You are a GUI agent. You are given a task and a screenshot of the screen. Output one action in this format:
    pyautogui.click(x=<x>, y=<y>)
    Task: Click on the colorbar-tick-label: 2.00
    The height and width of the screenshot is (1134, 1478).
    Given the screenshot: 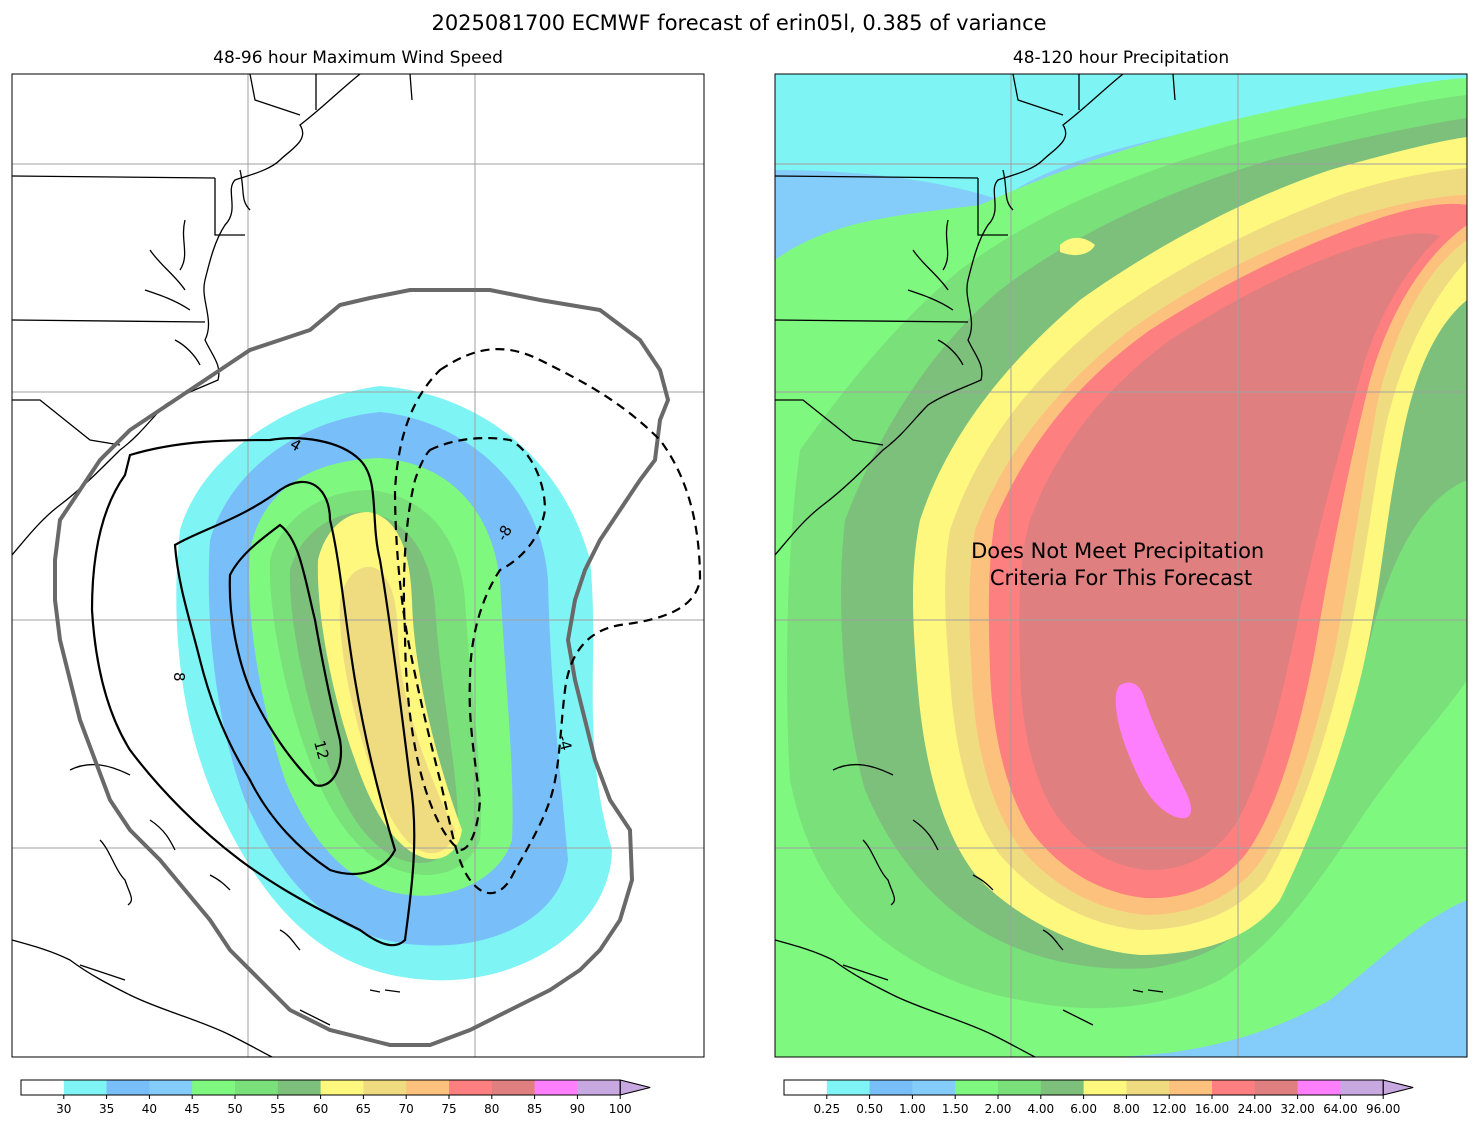 What is the action you would take?
    pyautogui.click(x=998, y=1109)
    